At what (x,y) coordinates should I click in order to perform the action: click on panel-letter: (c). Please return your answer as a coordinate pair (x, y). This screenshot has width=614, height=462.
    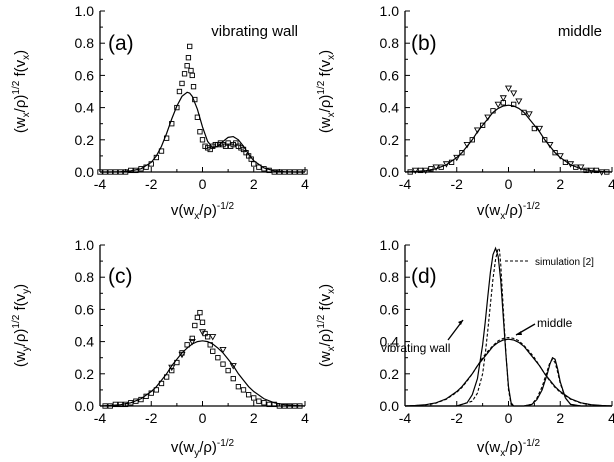
    Looking at the image, I should click on (120, 276).